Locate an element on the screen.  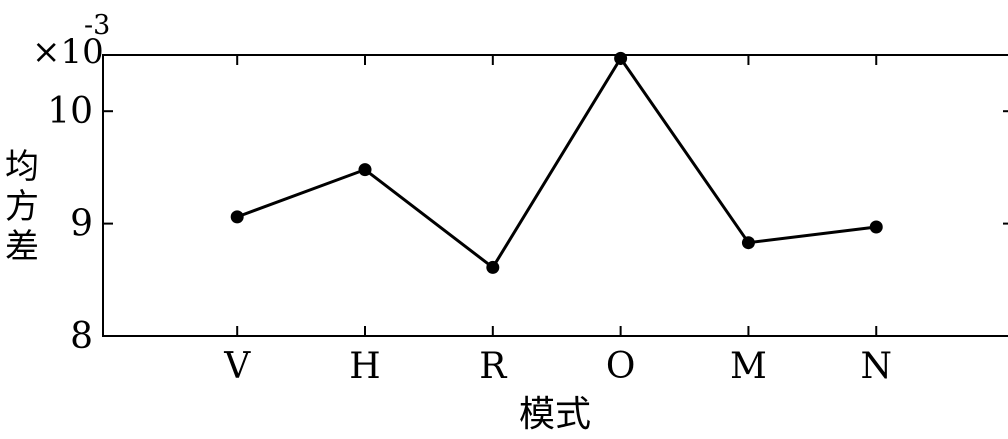
y-axis-title: 均方差 is located at coordinates (22, 207).